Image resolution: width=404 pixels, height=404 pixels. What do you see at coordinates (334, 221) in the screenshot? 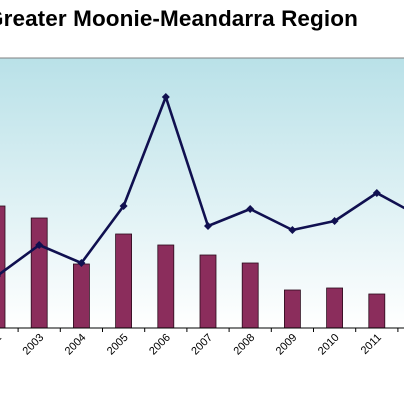
I see `line-point-2010` at bounding box center [334, 221].